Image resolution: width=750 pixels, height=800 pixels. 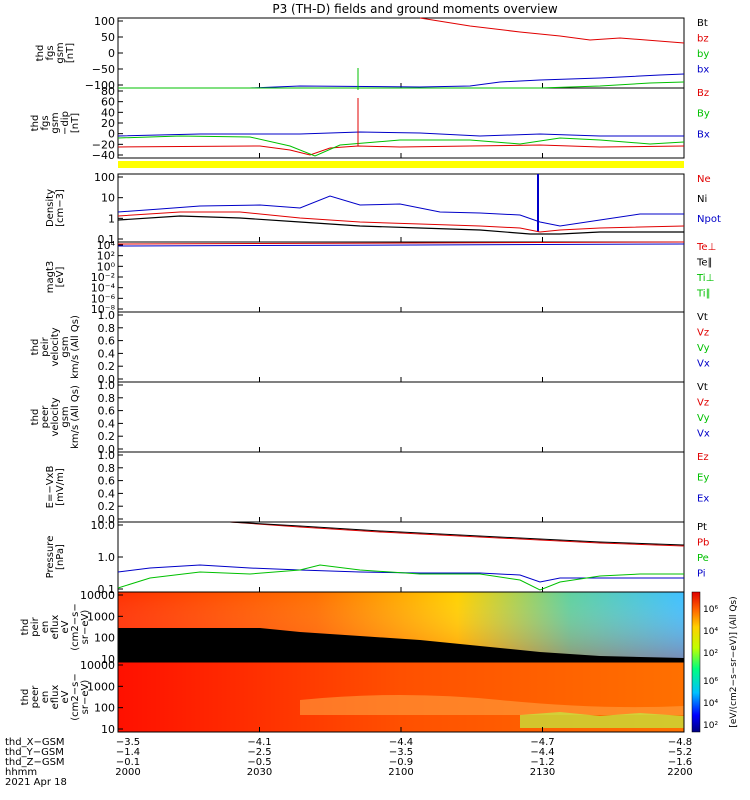 I want to click on Pe-trace, so click(x=400, y=577).